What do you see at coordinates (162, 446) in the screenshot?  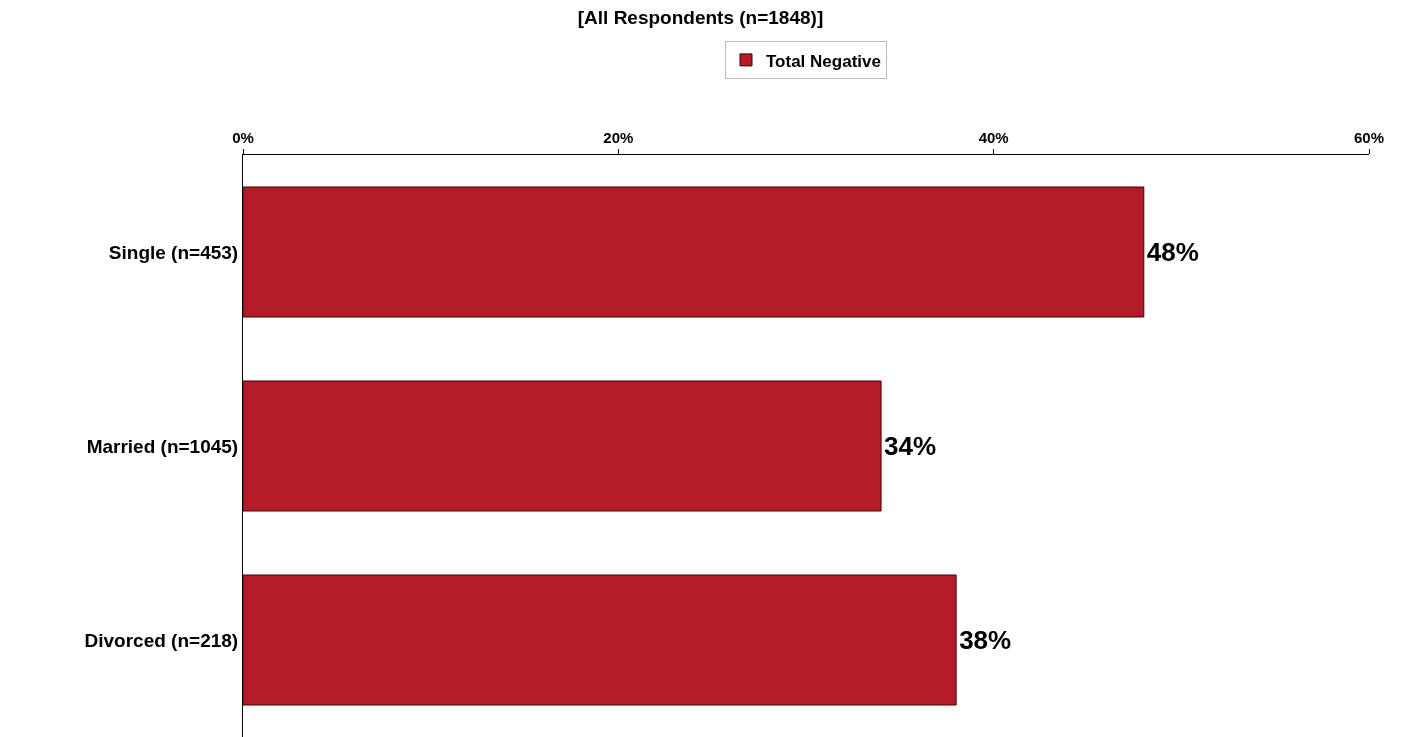 I see `y-tick-label: Married (n=1045)` at bounding box center [162, 446].